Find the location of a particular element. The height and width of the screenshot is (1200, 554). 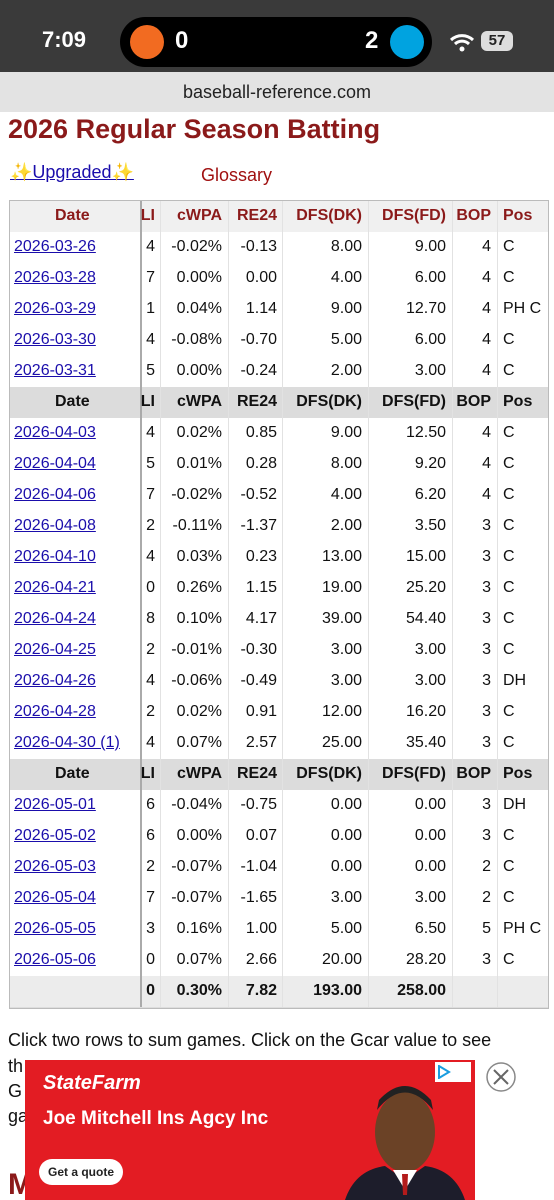

date-link: 2026-03-31 is located at coordinates (55, 370).